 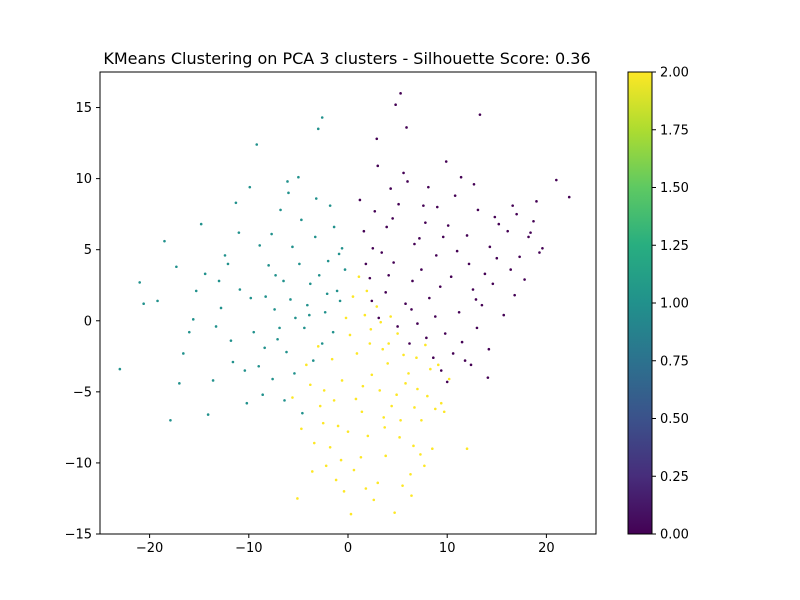 I want to click on colorbar-tick-label: 2.00, so click(x=674, y=73).